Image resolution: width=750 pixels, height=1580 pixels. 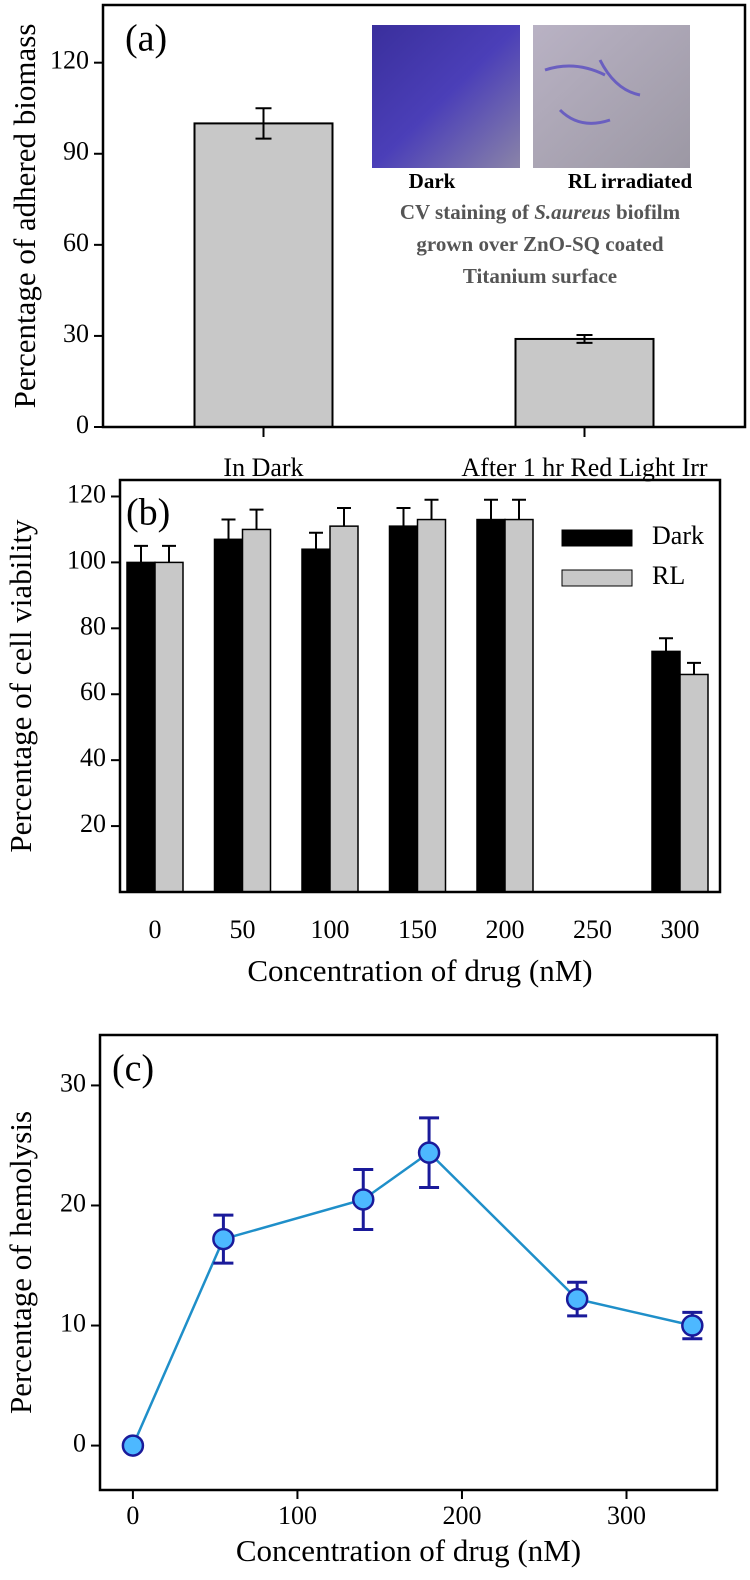 I want to click on y-axis-title: Percentage of cell viability, so click(x=20, y=686).